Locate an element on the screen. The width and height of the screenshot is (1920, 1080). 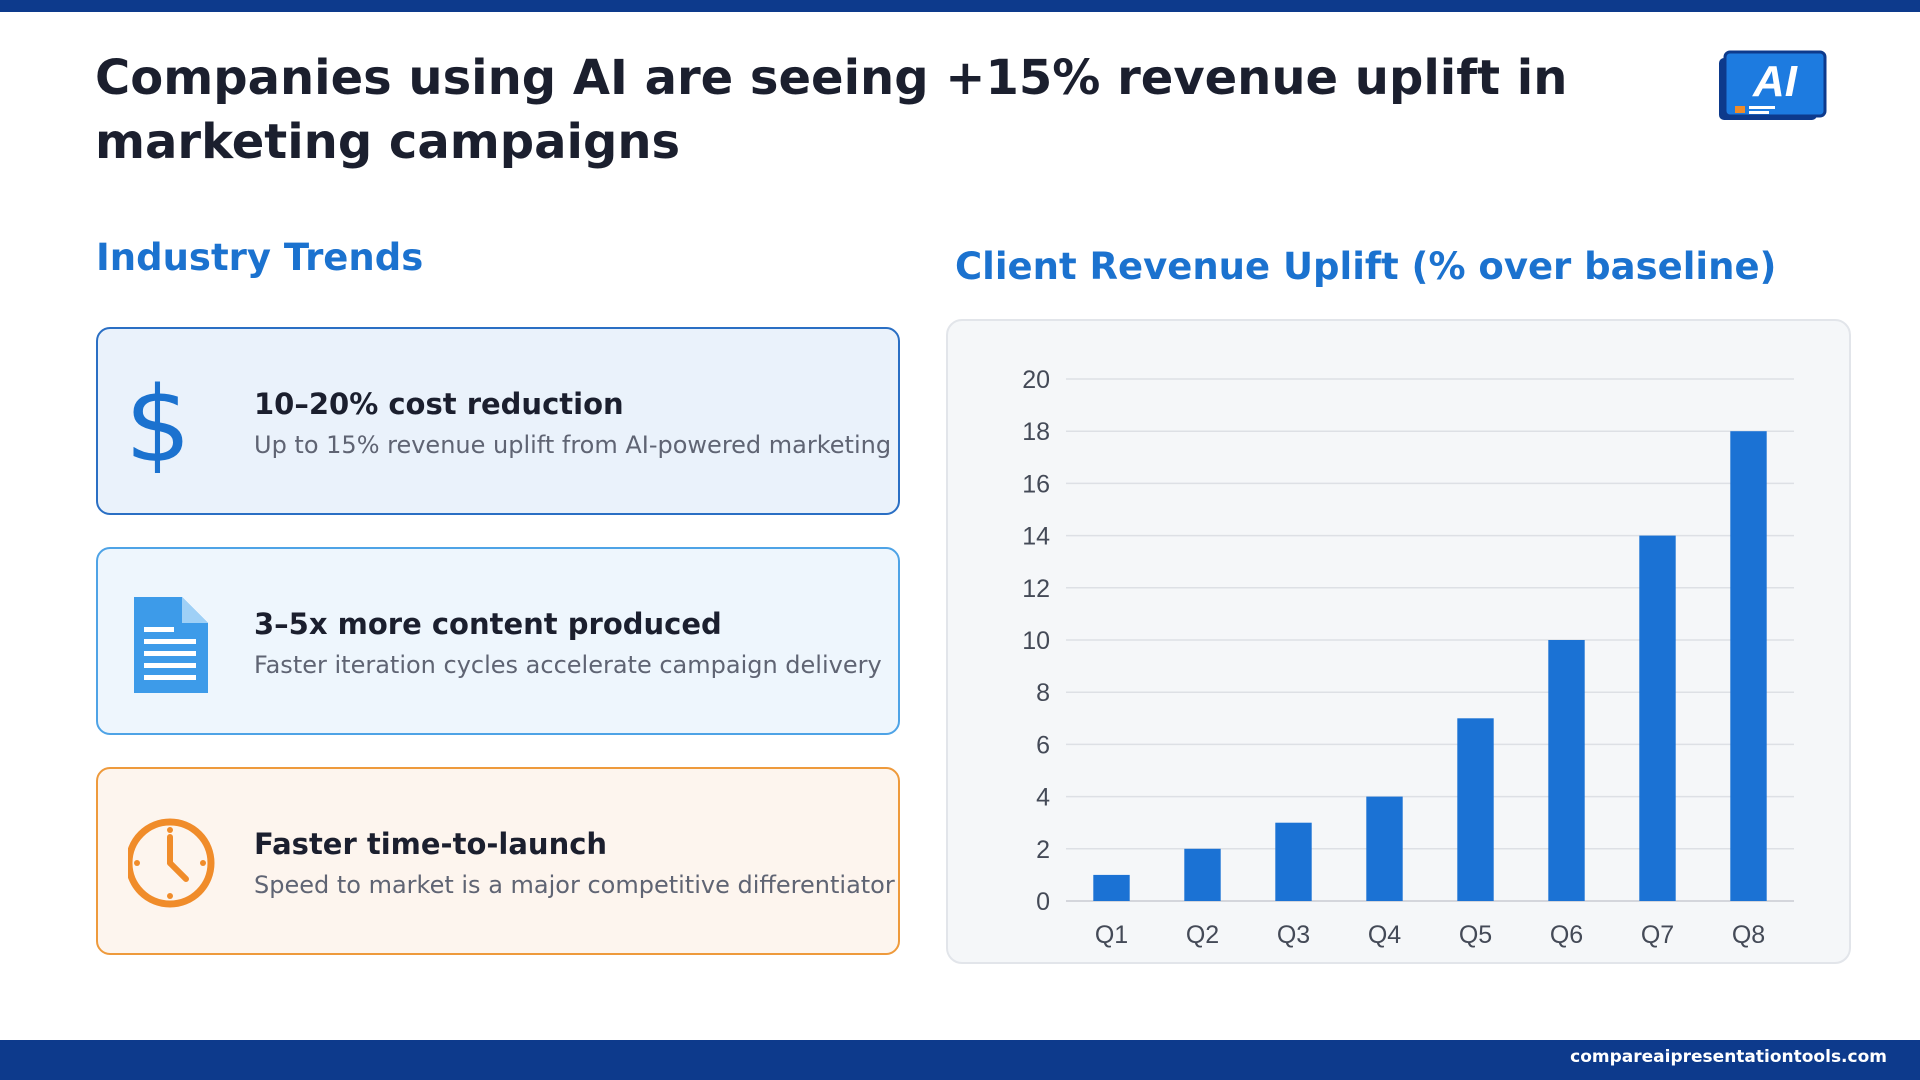
y-tick-label: 4 is located at coordinates (1043, 798).